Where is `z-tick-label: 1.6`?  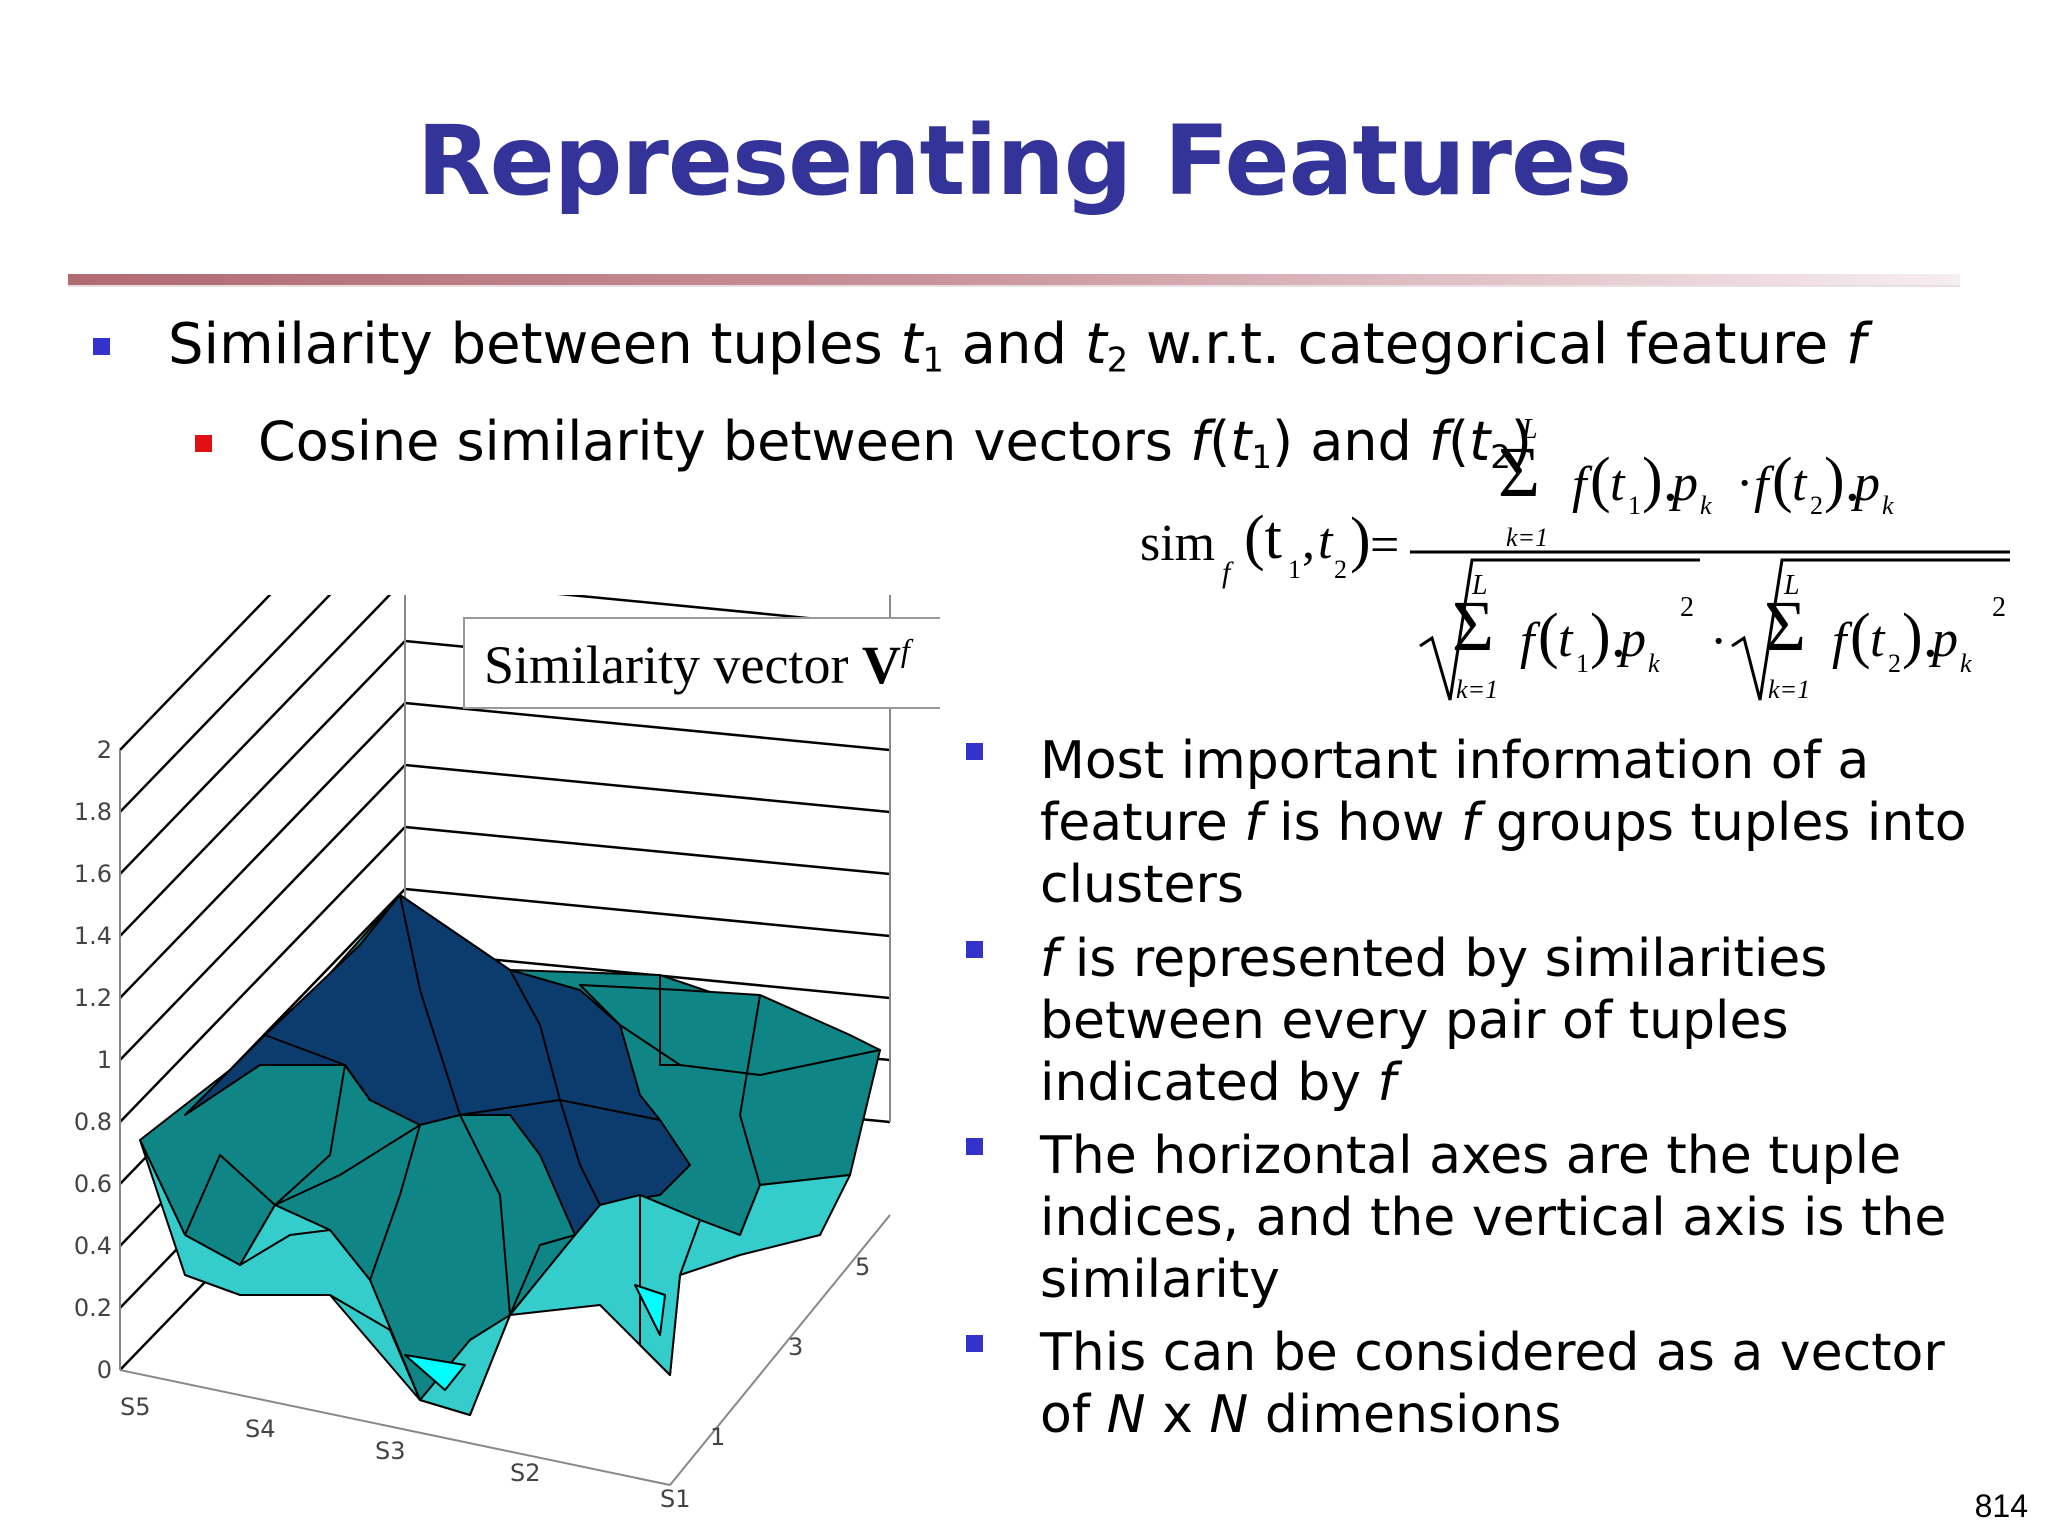
z-tick-label: 1.6 is located at coordinates (93, 874).